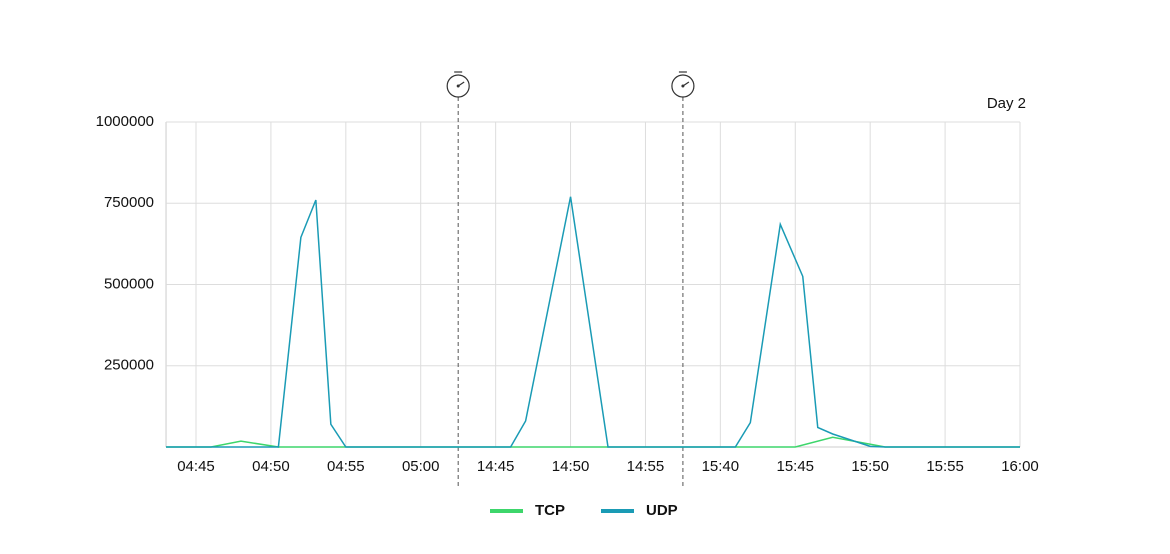 The image size is (1170, 554). What do you see at coordinates (196, 466) in the screenshot?
I see `x-tick-label: 04:45` at bounding box center [196, 466].